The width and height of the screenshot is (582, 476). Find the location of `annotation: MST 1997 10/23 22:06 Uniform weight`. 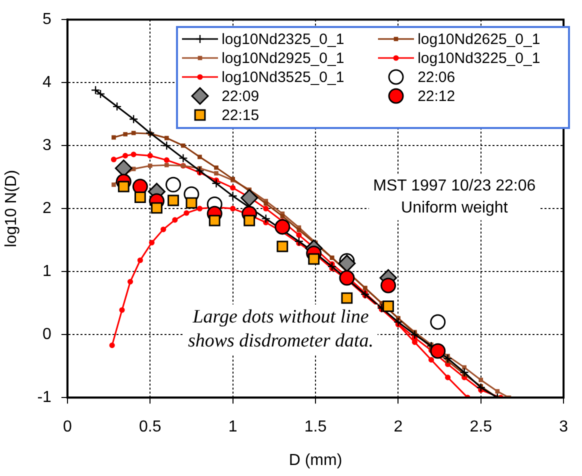

annotation: MST 1997 10/23 22:06 Uniform weight is located at coordinates (454, 197).